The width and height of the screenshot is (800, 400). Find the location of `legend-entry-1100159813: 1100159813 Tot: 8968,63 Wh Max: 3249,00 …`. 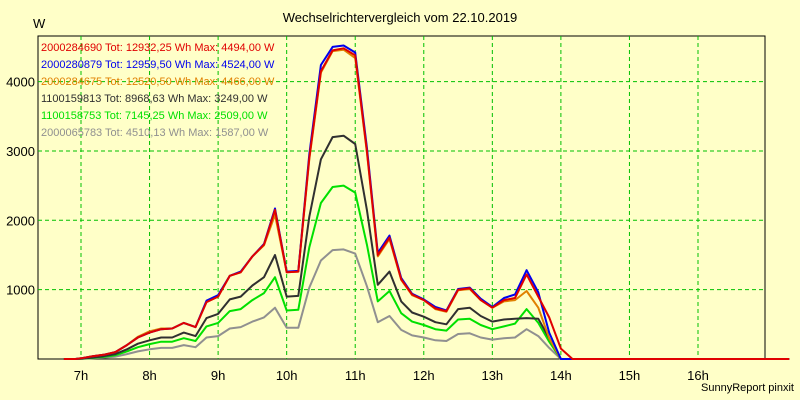

legend-entry-1100159813: 1100159813 Tot: 8968,63 Wh Max: 3249,00 … is located at coordinates (154, 99).